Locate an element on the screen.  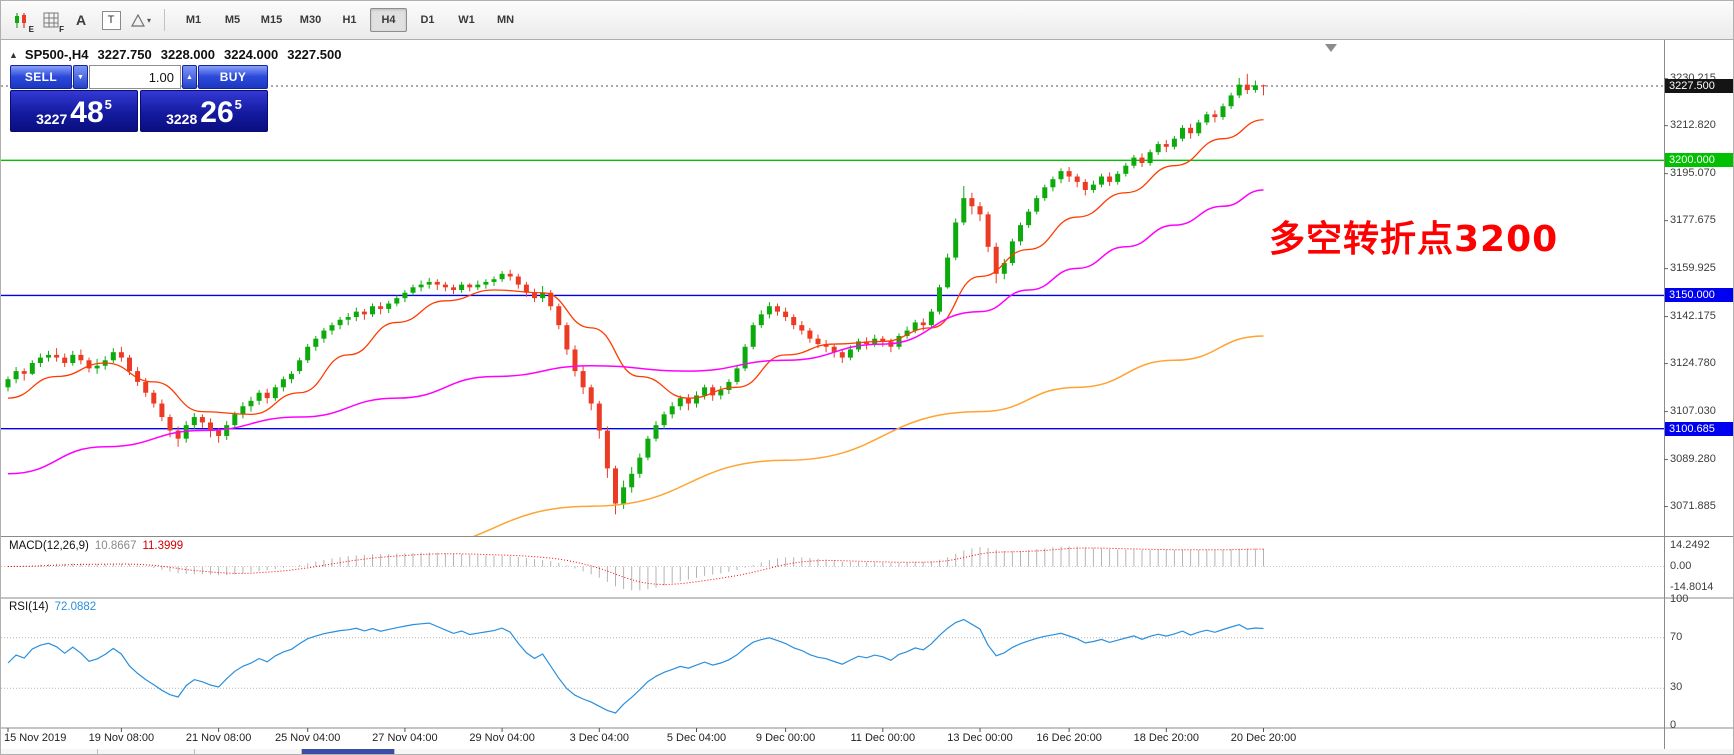
buy-button: BUY is located at coordinates (233, 77).